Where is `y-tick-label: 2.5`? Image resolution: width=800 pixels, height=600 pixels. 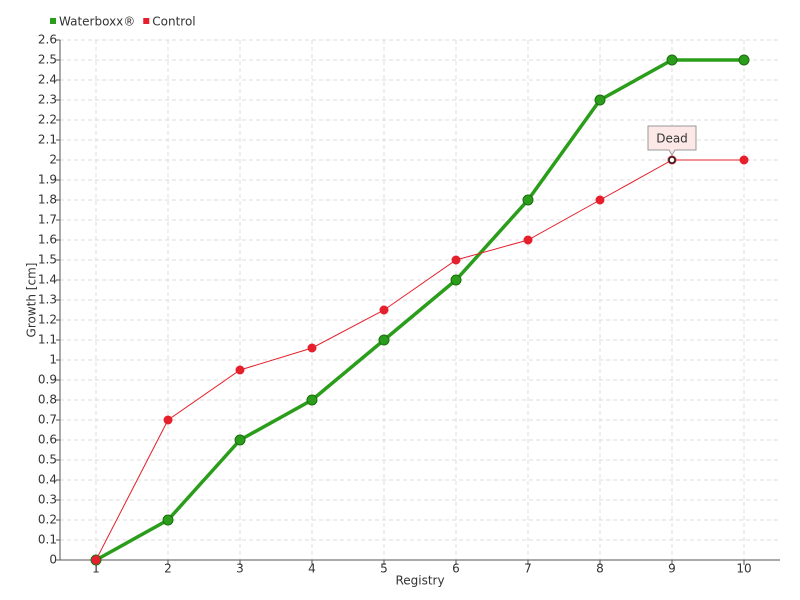 y-tick-label: 2.5 is located at coordinates (47, 60).